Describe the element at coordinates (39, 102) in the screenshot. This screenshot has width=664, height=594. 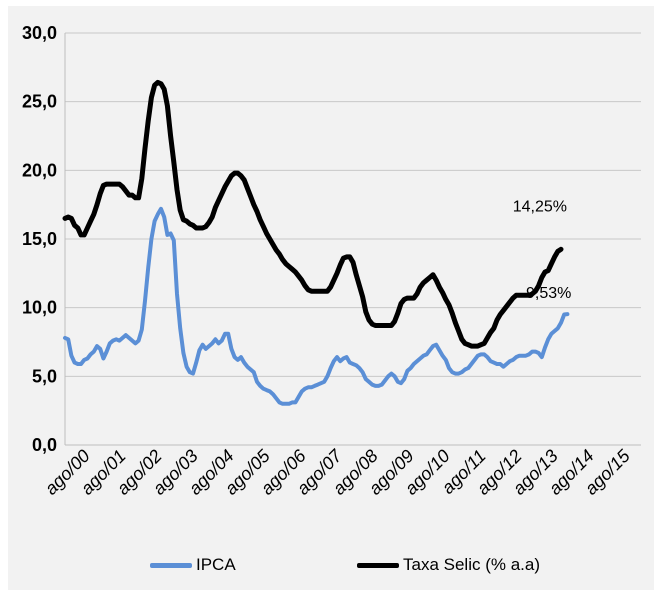
I see `y-tick-label: 25,0` at that location.